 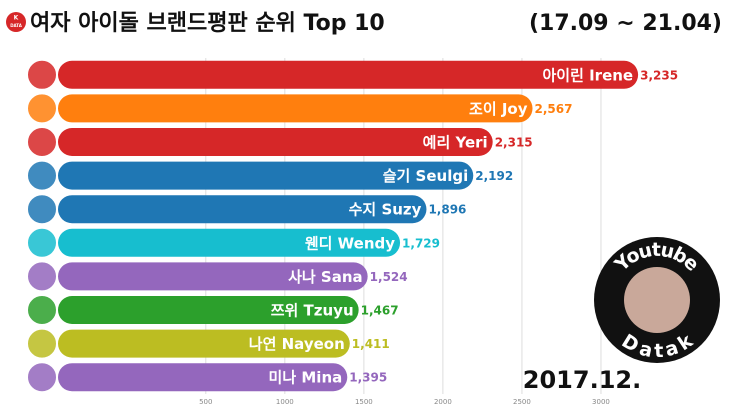 What do you see at coordinates (380, 311) in the screenshot?
I see `value-label: 1,467` at bounding box center [380, 311].